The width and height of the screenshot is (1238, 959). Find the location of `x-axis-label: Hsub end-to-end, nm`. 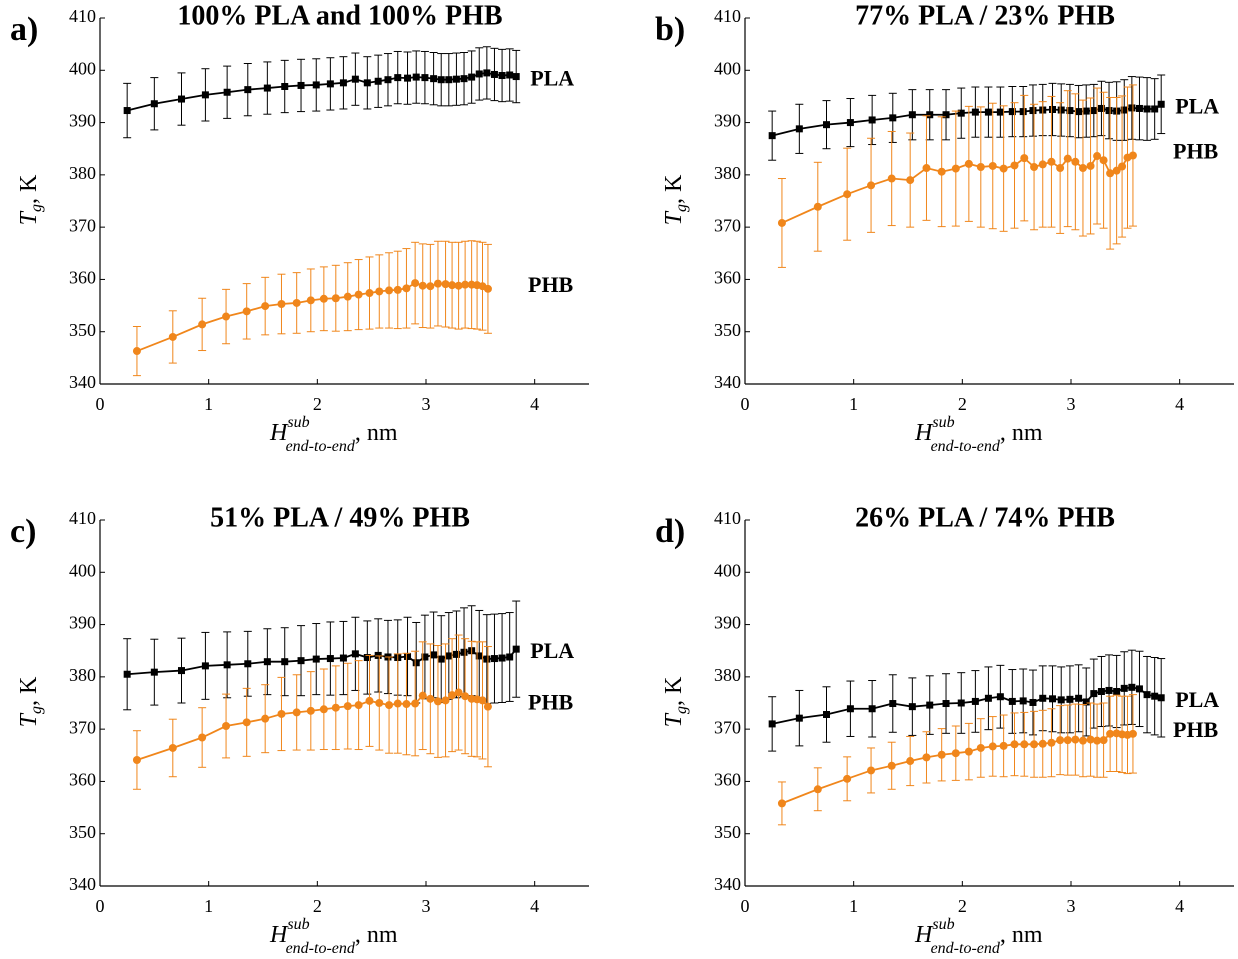

x-axis-label: Hsub end-to-end, nm is located at coordinates (333, 434).